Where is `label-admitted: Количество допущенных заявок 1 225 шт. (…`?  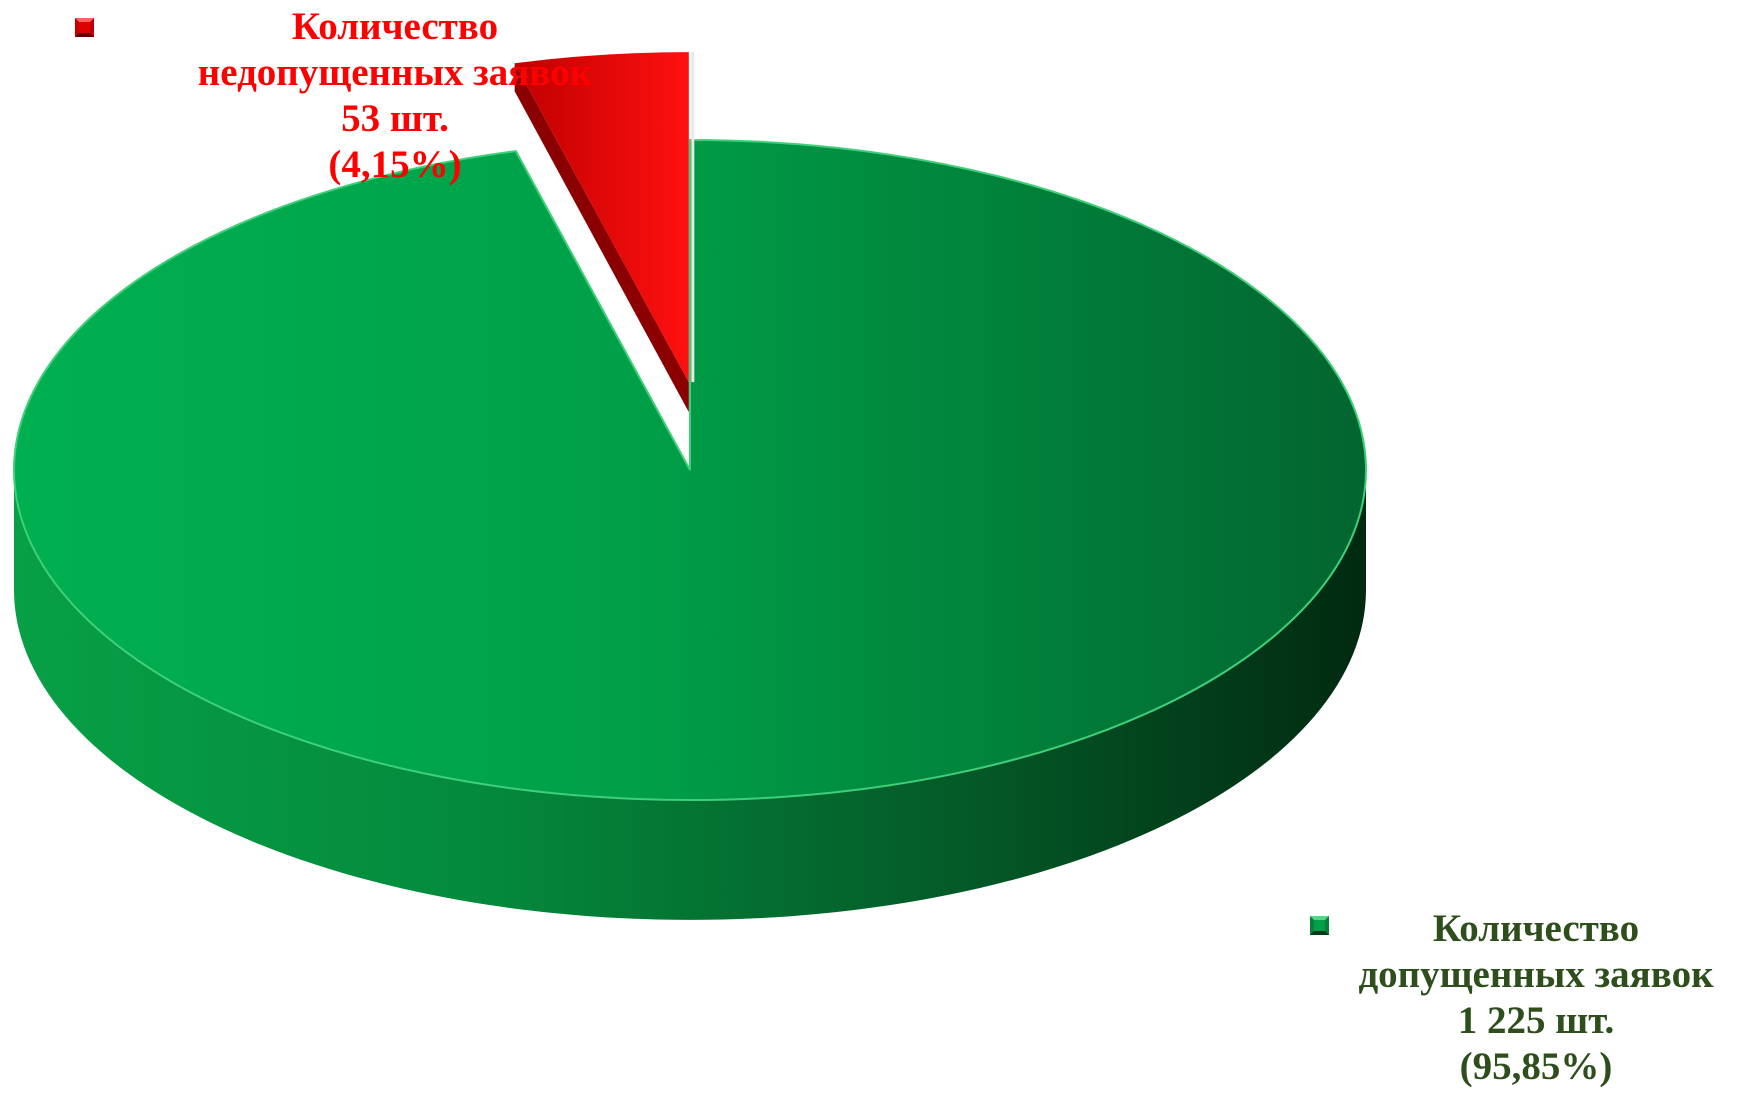 label-admitted: Количество допущенных заявок 1 225 шт. (… is located at coordinates (1536, 998).